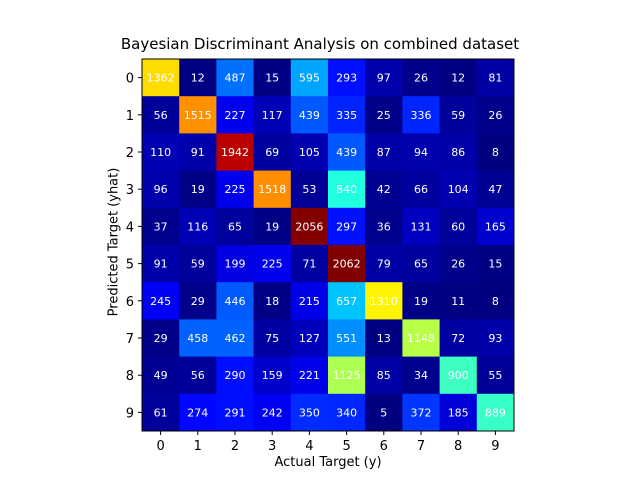 The image size is (640, 480). I want to click on x-tick-label: 6, so click(384, 446).